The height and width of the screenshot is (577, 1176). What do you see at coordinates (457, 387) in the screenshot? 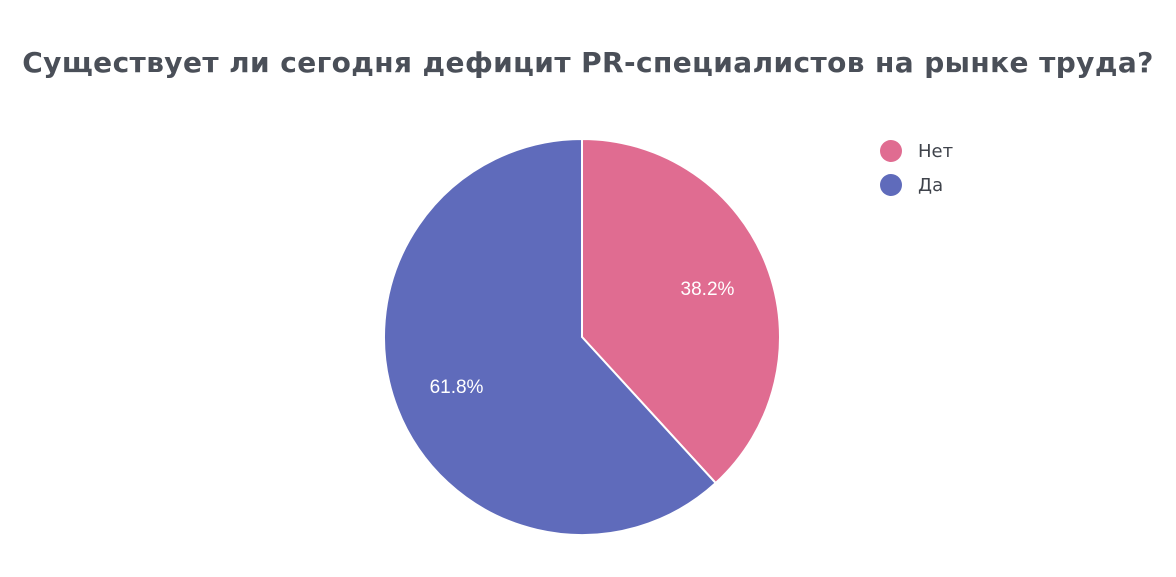
I see `slice-label-da: 61.8%` at bounding box center [457, 387].